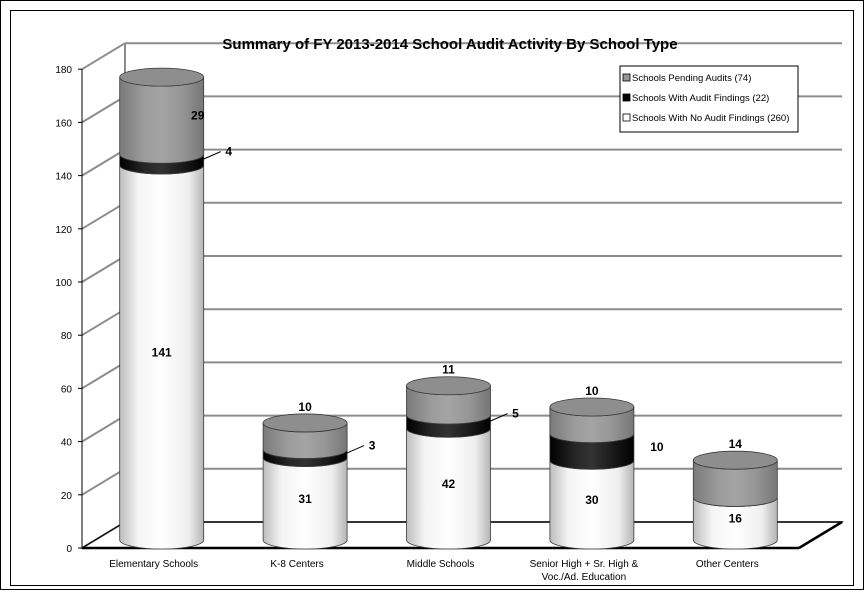  I want to click on y-tick-label: 60, so click(67, 389).